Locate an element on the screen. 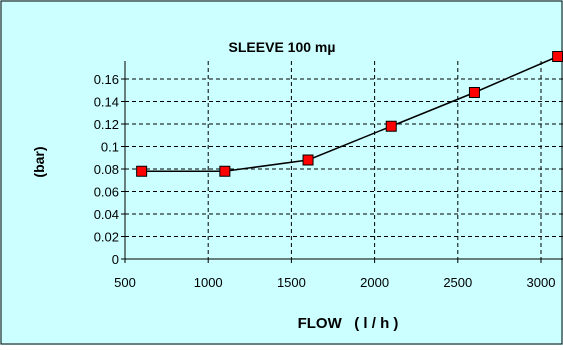 The width and height of the screenshot is (563, 350). y-tick-labels: 0 0.02 0.04 0.06 0.08 0.1 0.12 0.14 0.16 is located at coordinates (106, 169).